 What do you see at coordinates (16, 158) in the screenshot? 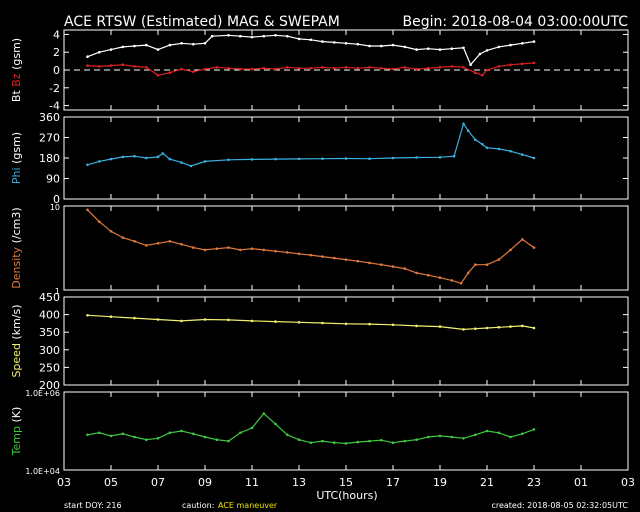
I see `phi-ylabel: Phi (gsm)` at bounding box center [16, 158].